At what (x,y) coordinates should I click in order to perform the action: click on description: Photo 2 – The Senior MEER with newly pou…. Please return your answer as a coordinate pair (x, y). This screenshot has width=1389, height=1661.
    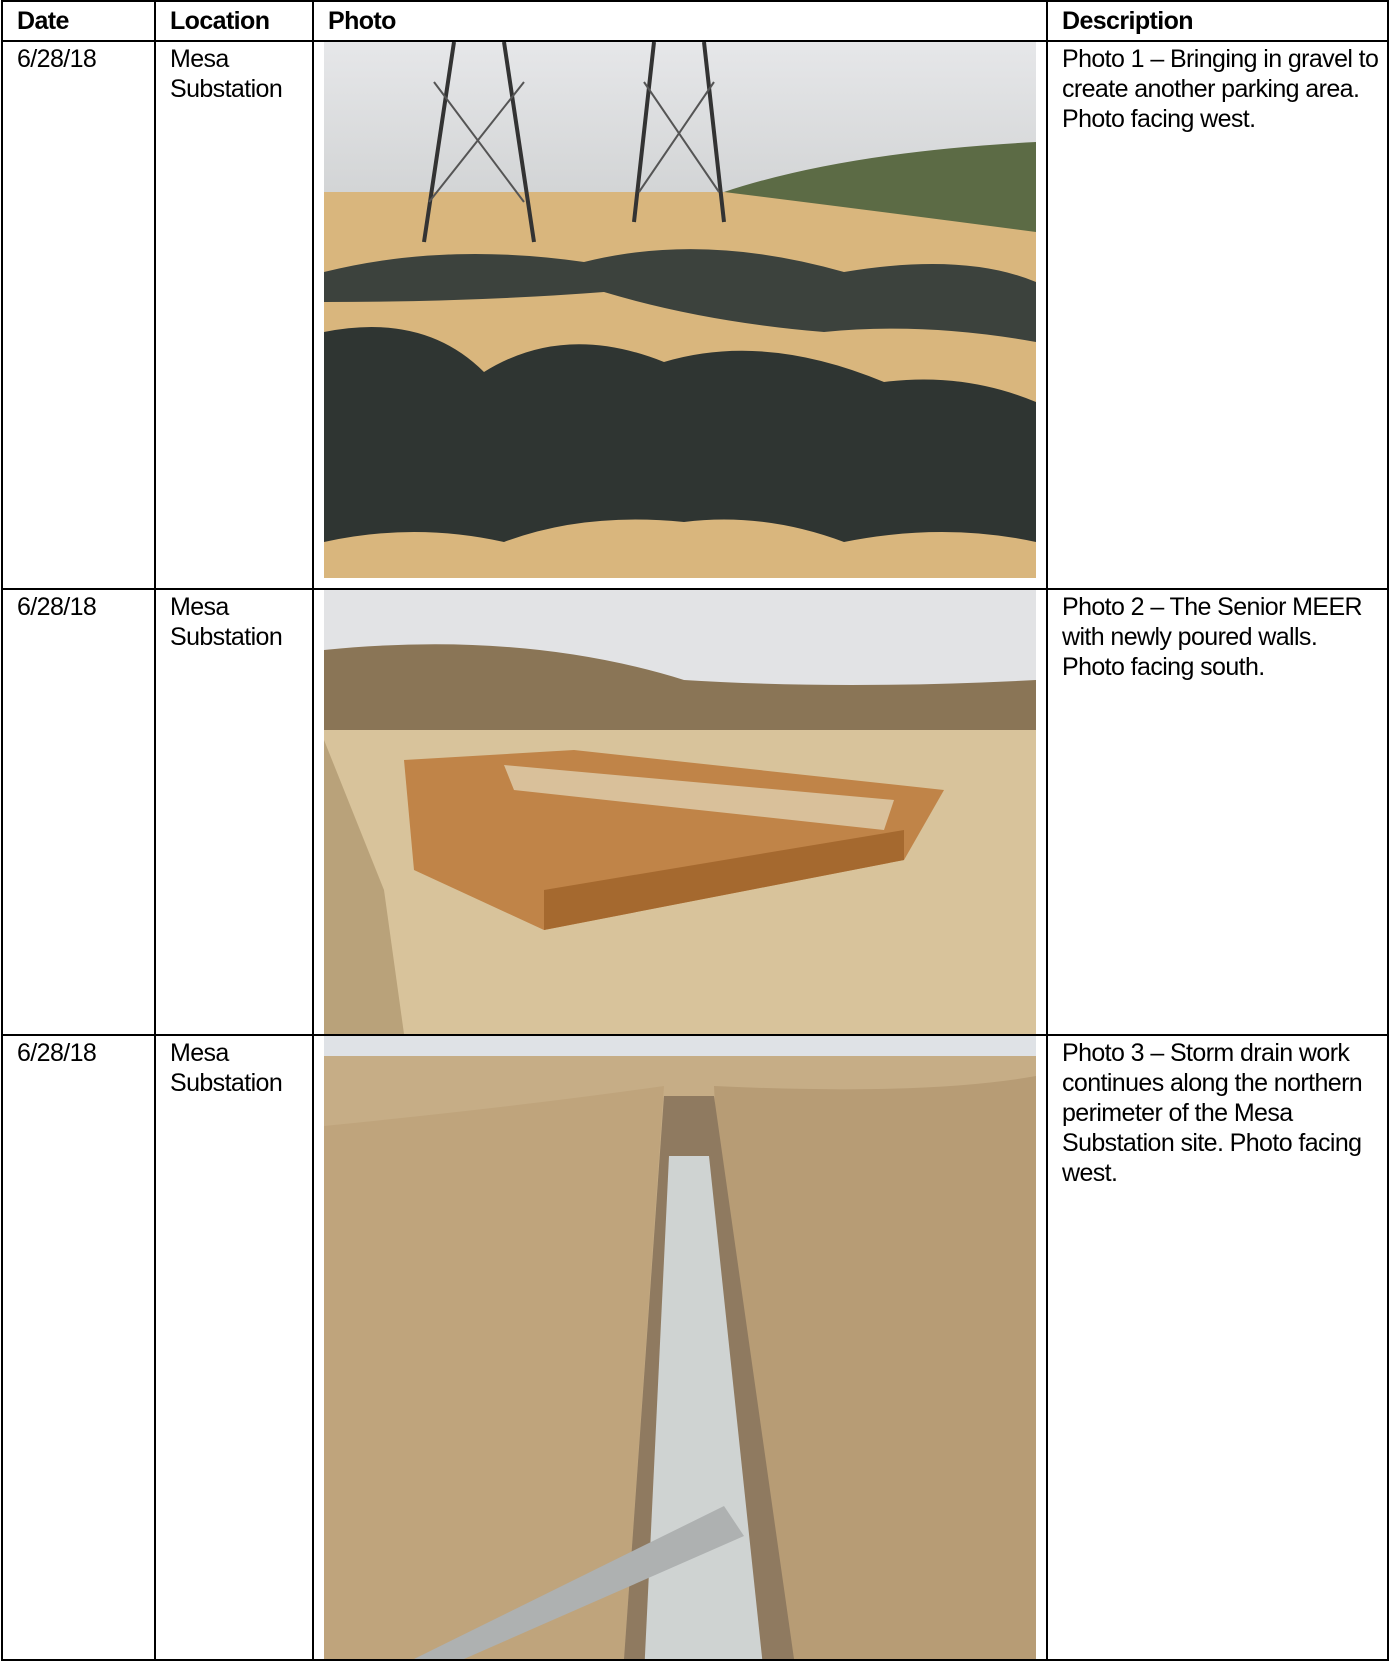
    Looking at the image, I should click on (1217, 812).